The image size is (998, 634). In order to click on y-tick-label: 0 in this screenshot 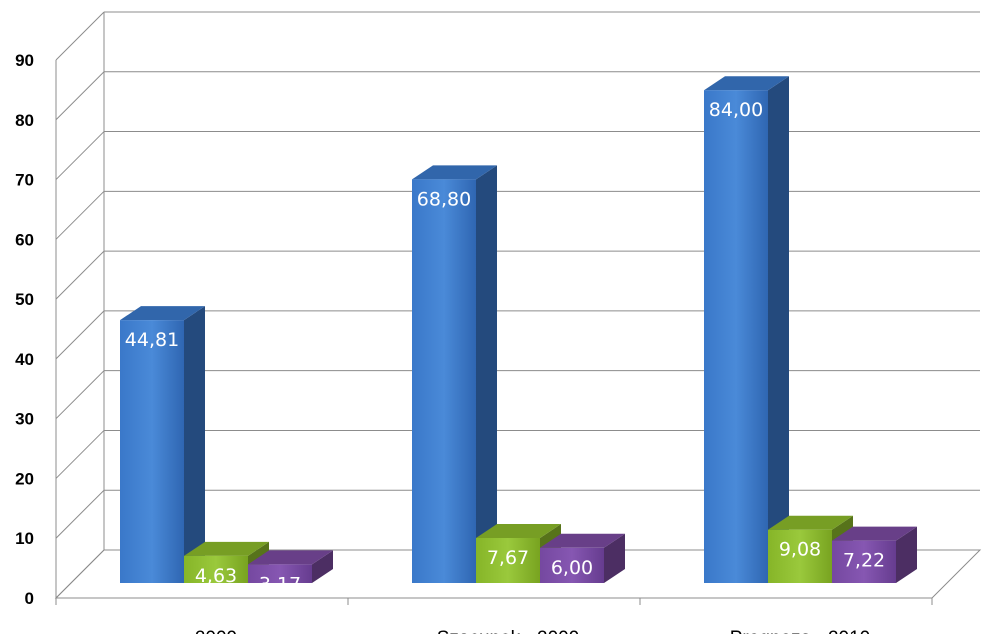, I will do `click(29, 598)`.